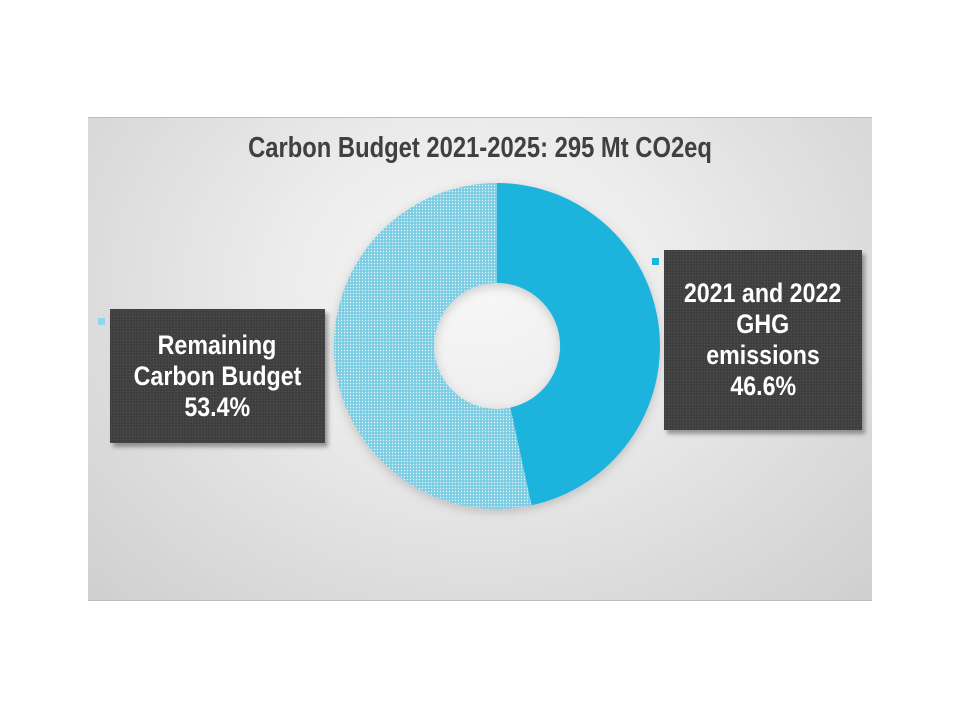 Image resolution: width=960 pixels, height=720 pixels. Describe the element at coordinates (217, 406) in the screenshot. I see `label-remaining-value: 53.4%` at that location.